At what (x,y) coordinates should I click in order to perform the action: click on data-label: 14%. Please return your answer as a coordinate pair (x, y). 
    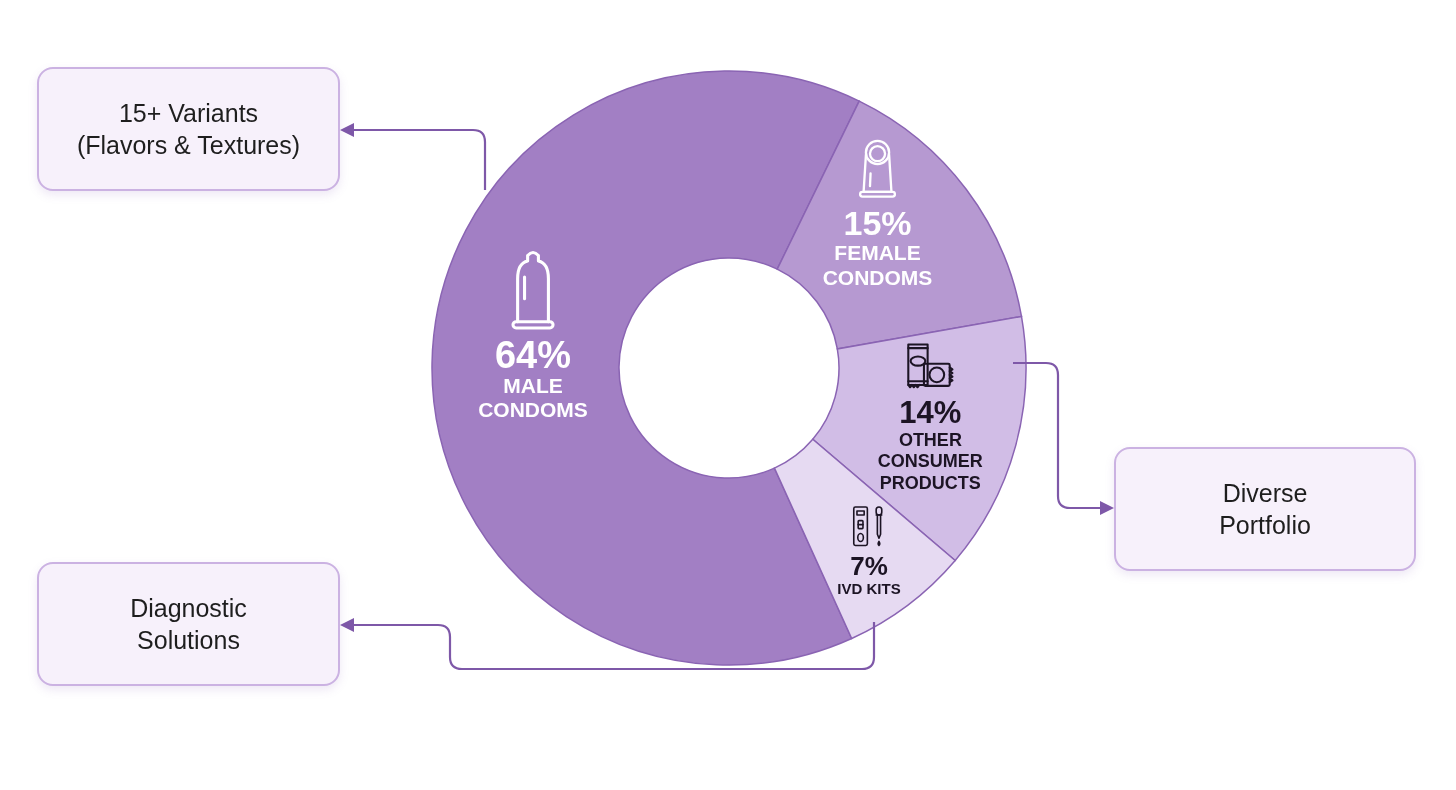
    Looking at the image, I should click on (930, 413).